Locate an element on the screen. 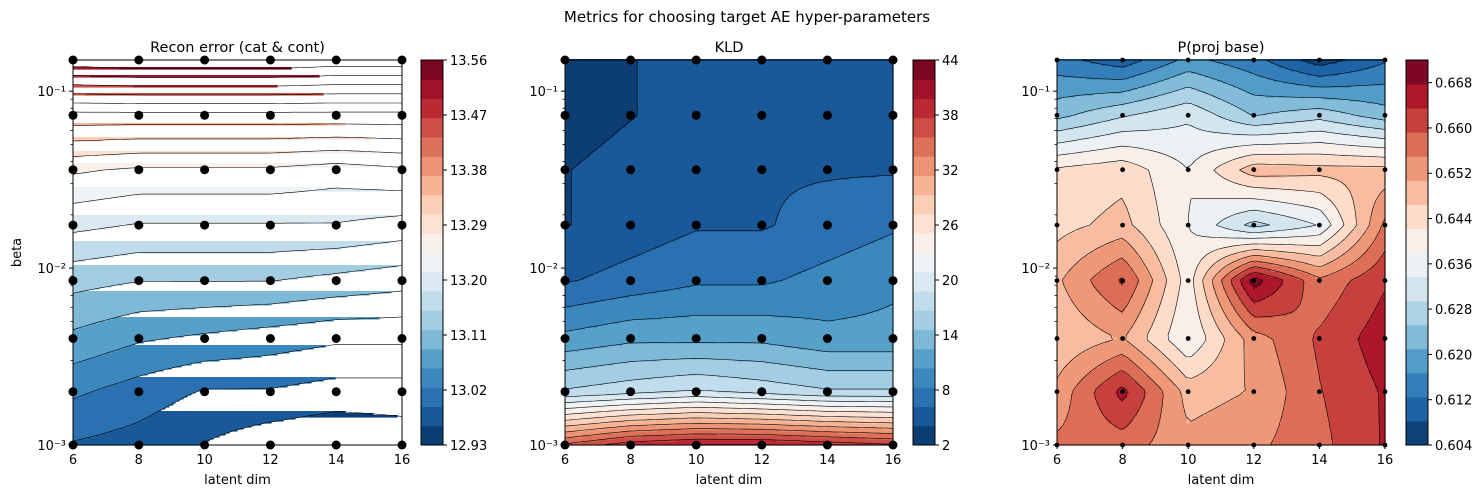  colorbar-tick-label: 26 is located at coordinates (950, 226).